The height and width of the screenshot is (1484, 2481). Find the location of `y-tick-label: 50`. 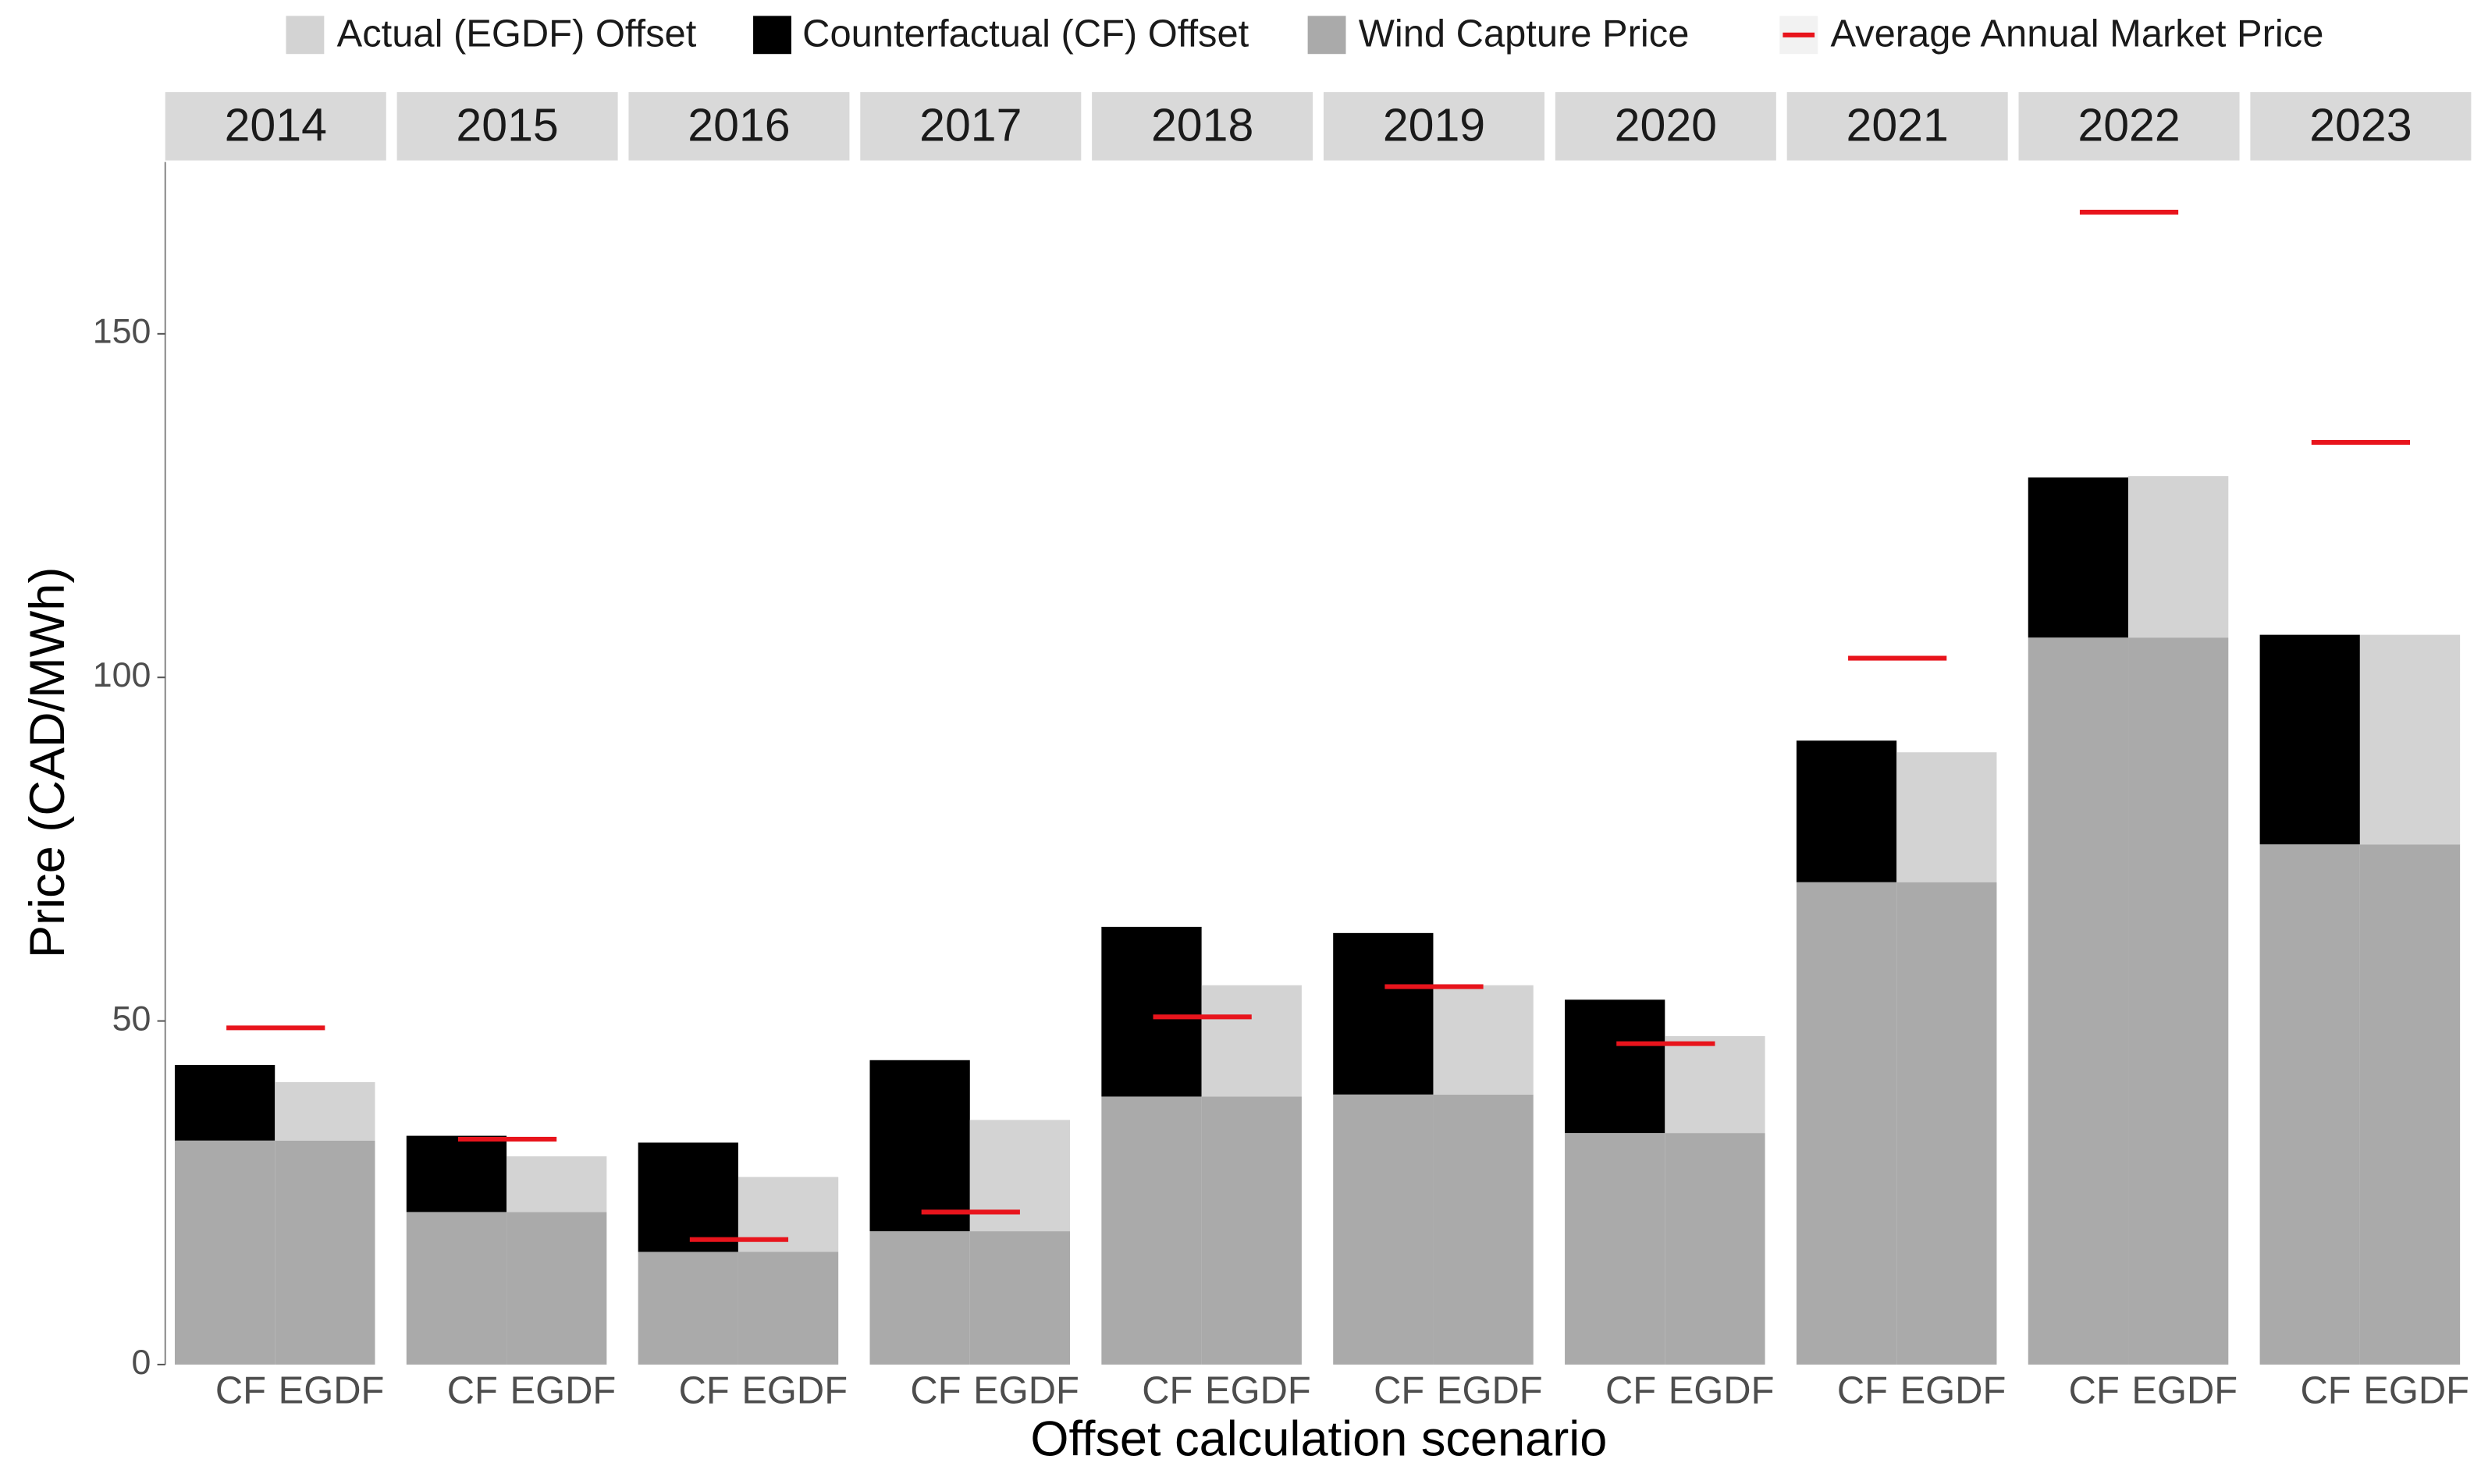

y-tick-label: 50 is located at coordinates (131, 1019).